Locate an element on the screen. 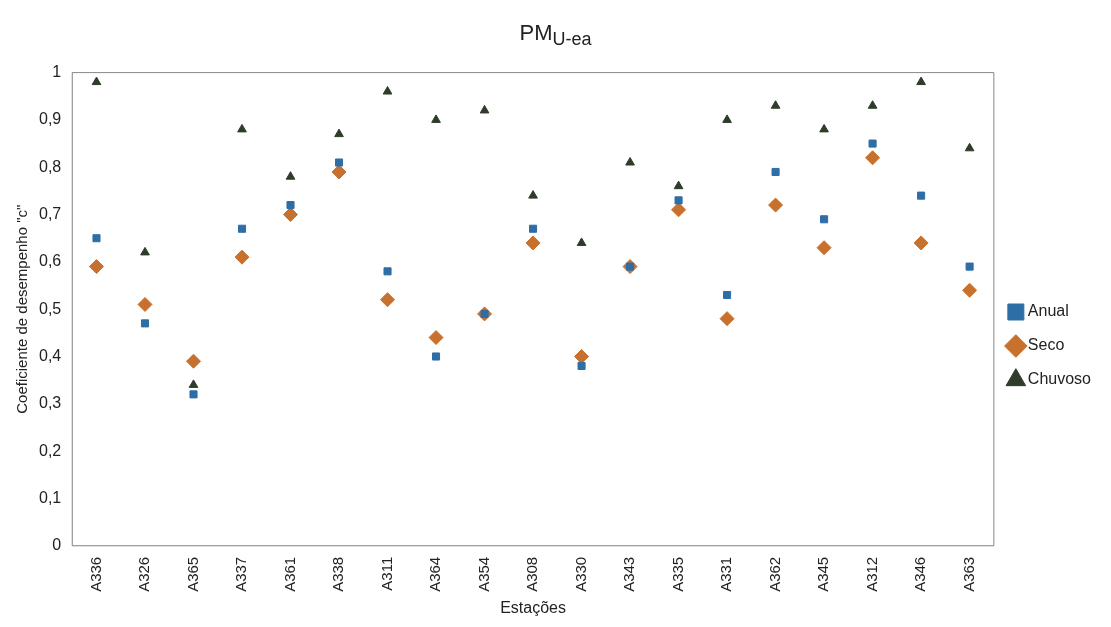 The image size is (1111, 627). x-tick-label: A312 is located at coordinates (871, 574).